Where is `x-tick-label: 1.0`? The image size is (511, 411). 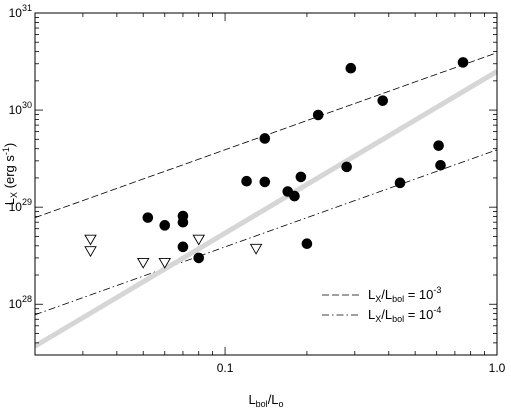 x-tick-label: 1.0 is located at coordinates (497, 368).